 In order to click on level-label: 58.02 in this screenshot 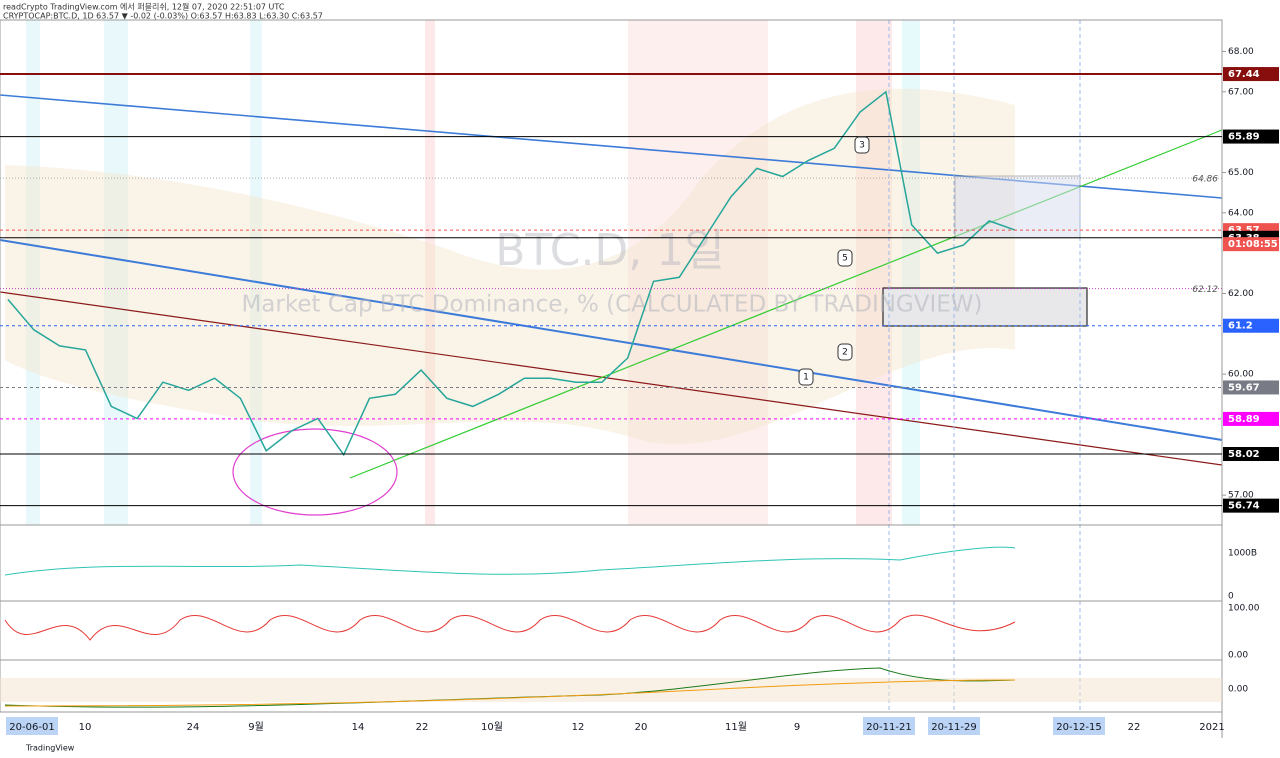, I will do `click(1244, 454)`.